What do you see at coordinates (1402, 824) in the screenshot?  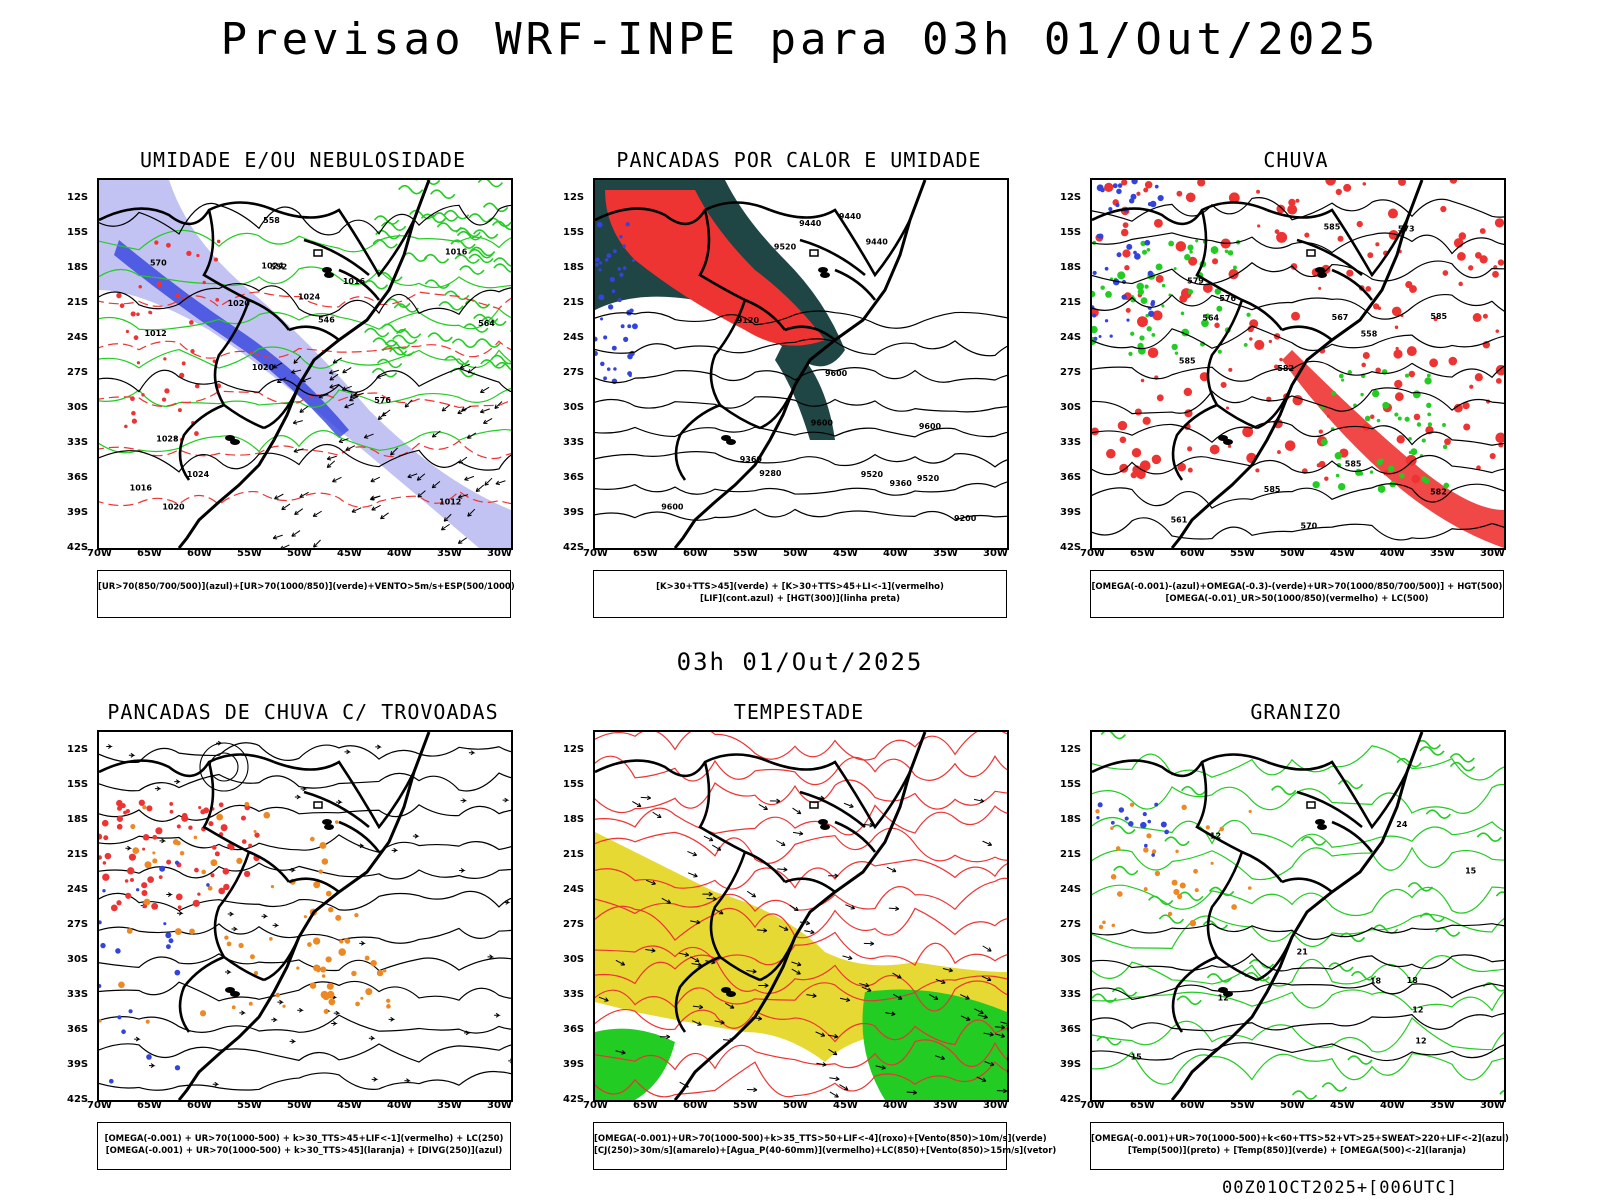 I see `contour-value-label: 24` at bounding box center [1402, 824].